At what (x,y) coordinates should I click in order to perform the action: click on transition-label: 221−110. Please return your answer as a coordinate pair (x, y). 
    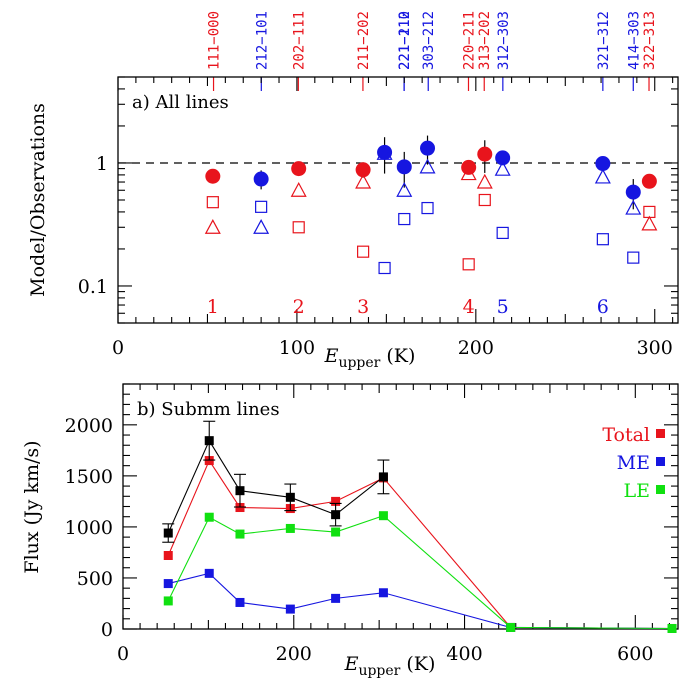
    Looking at the image, I should click on (405, 40).